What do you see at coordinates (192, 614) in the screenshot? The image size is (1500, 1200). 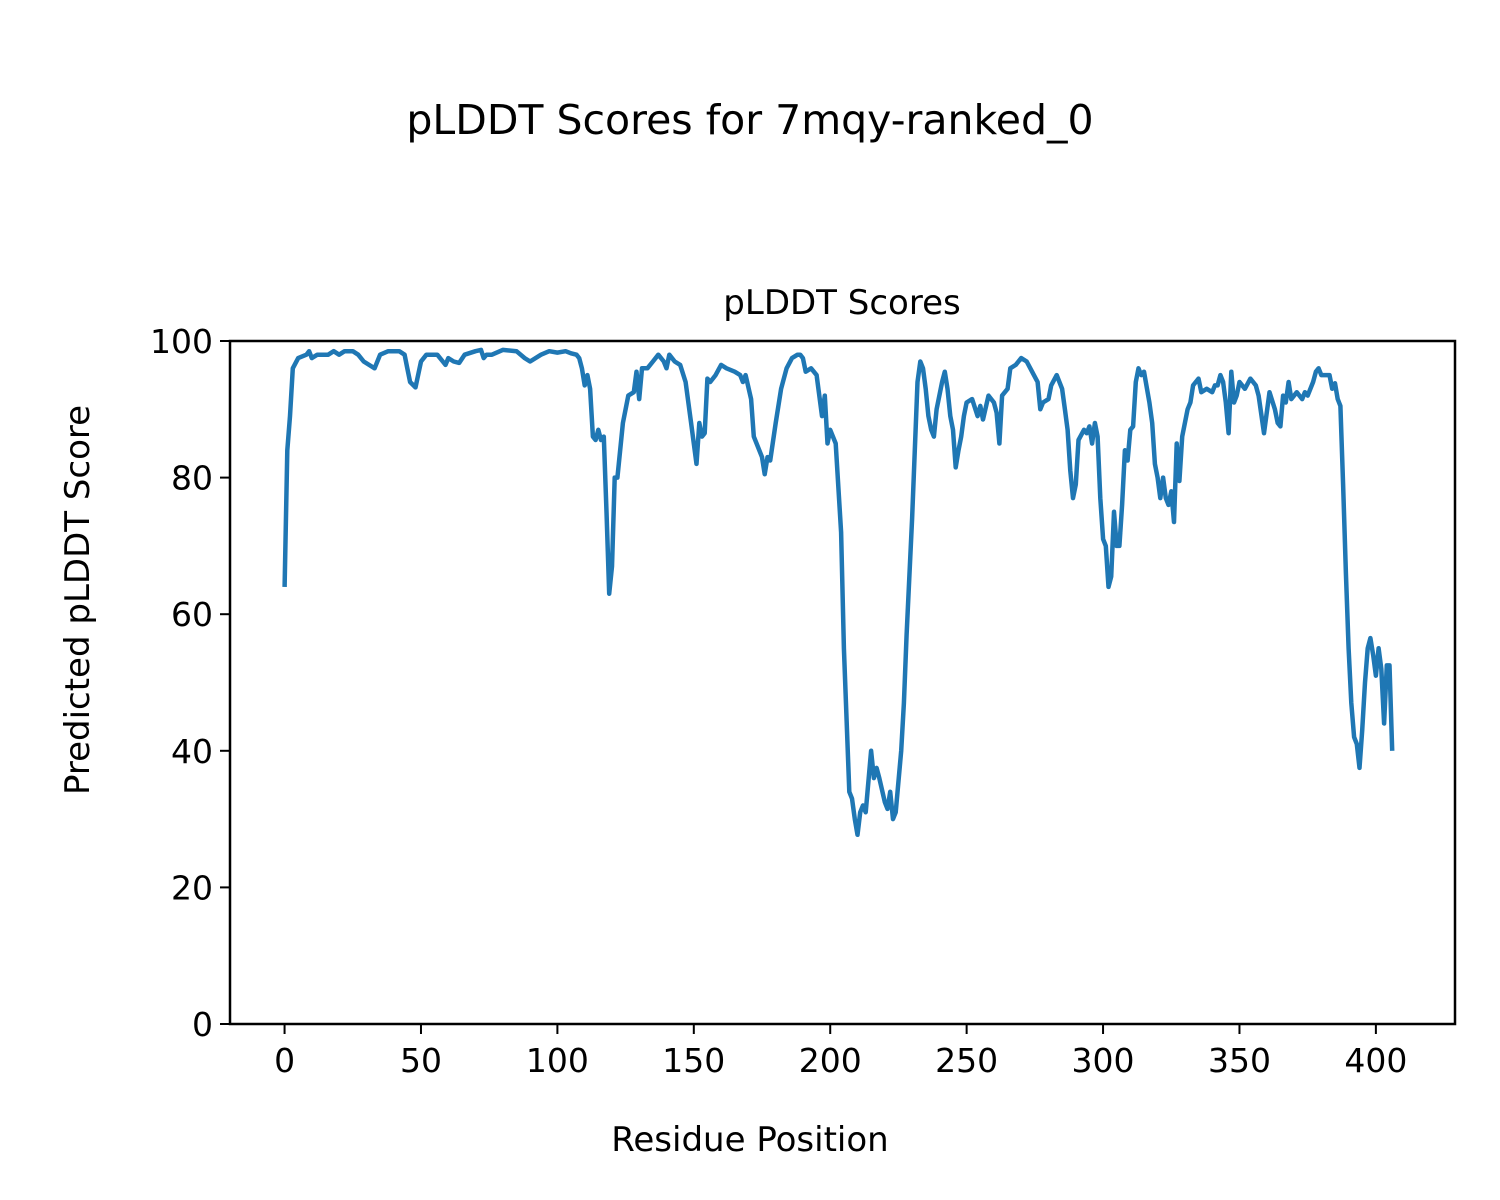 I see `y-tick-label: 60` at bounding box center [192, 614].